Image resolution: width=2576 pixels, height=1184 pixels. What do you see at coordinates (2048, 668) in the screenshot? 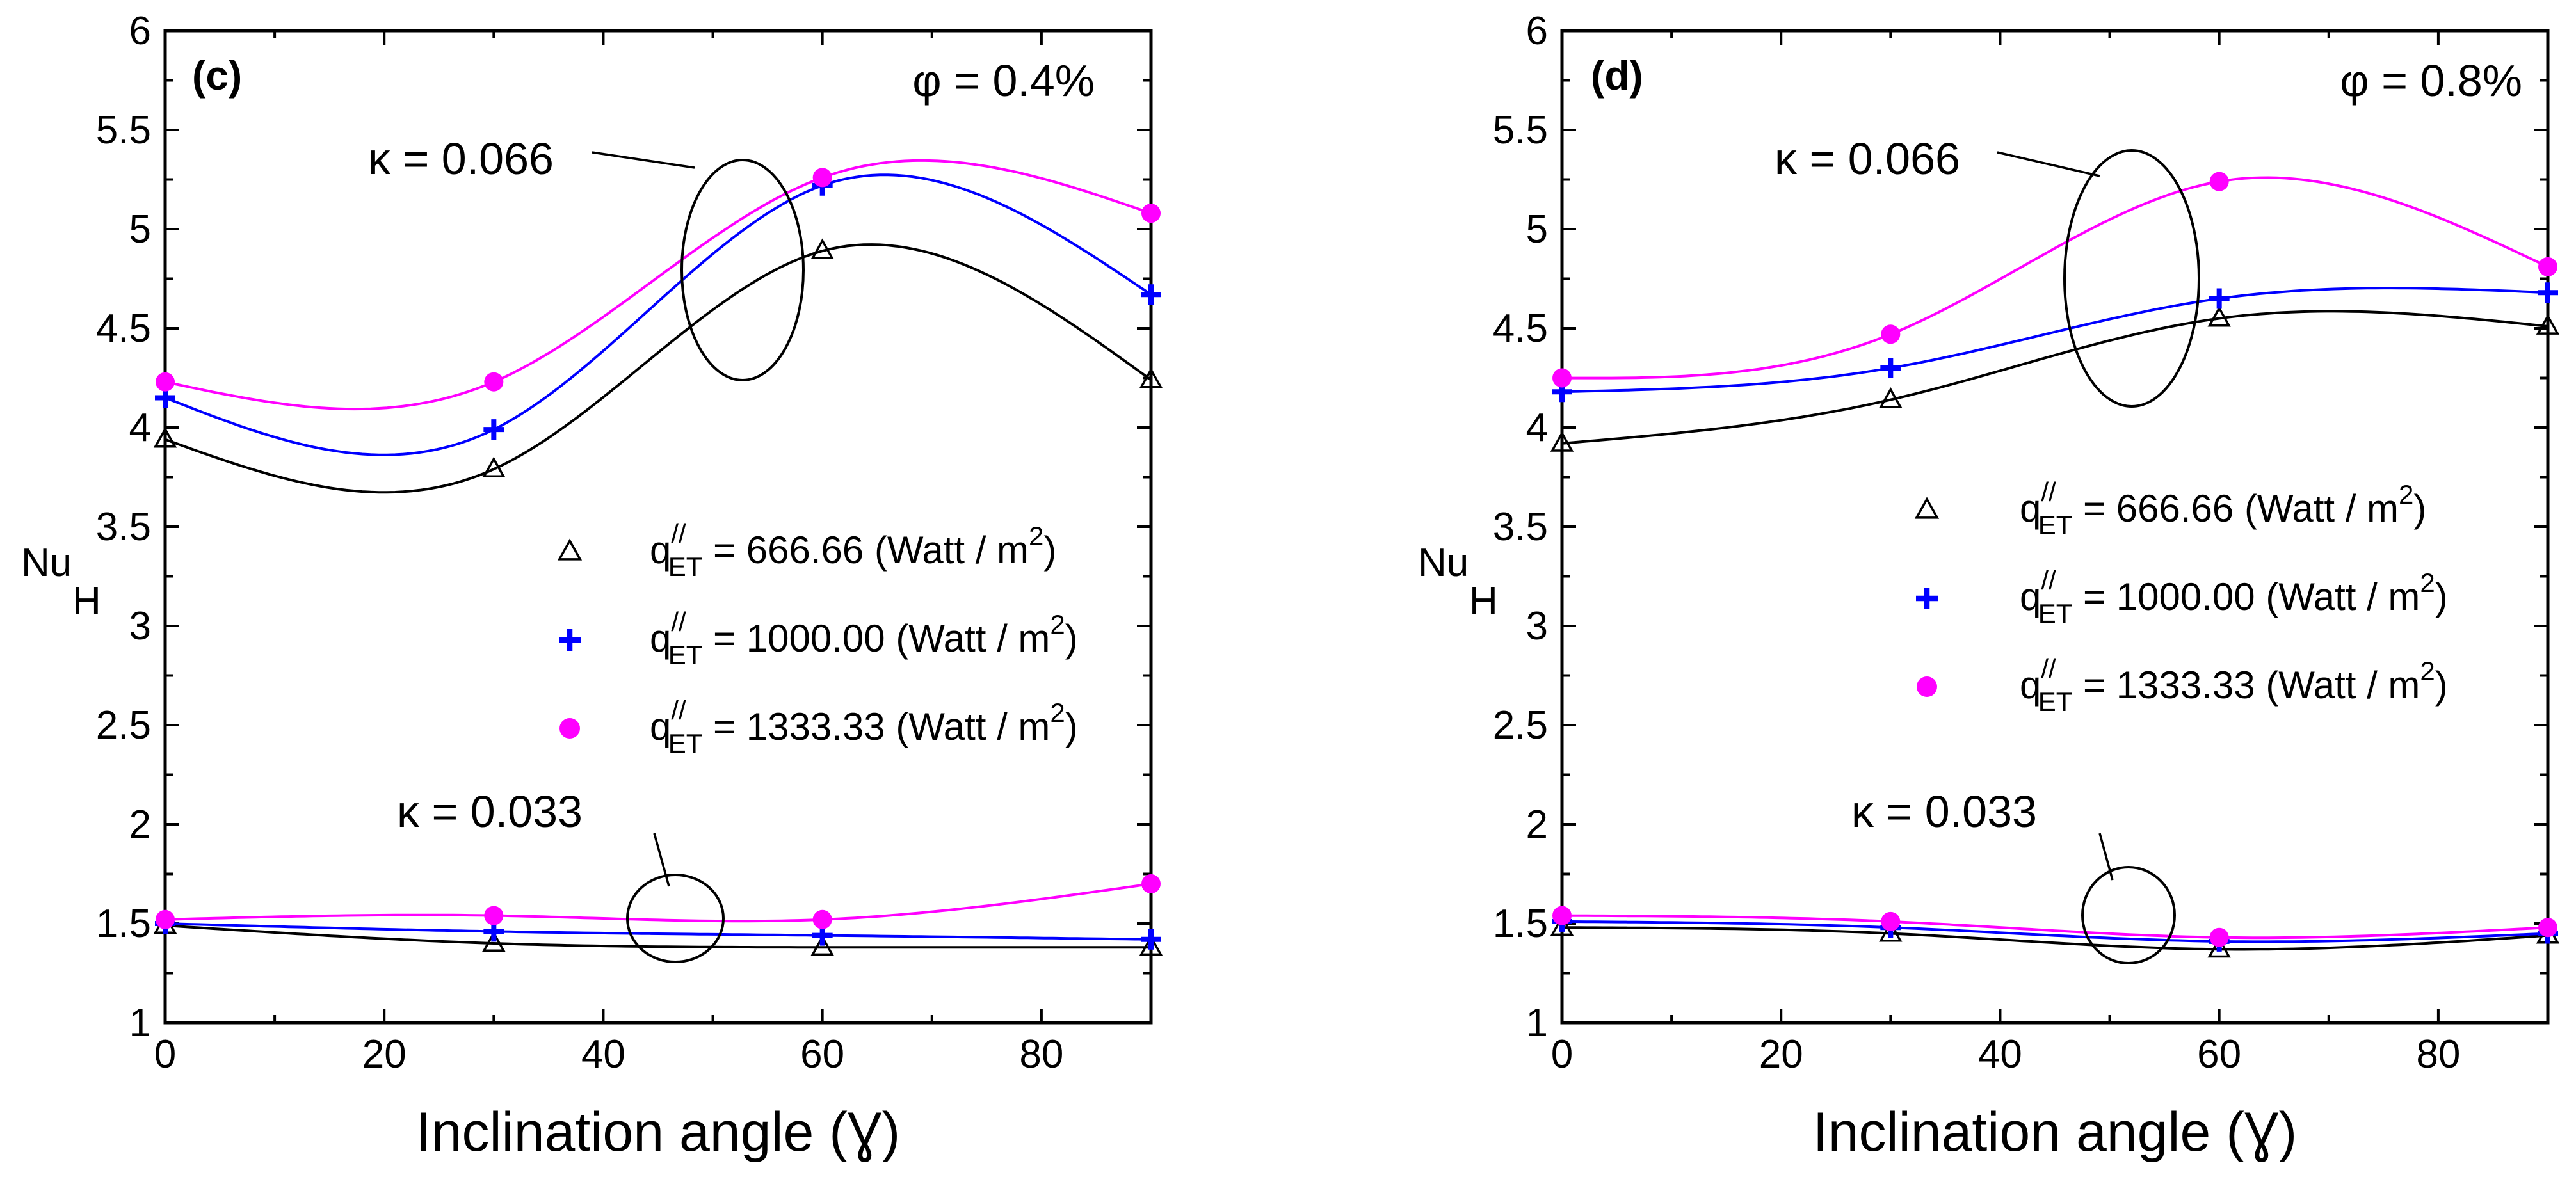
I see `legend-sup-2: //` at bounding box center [2048, 668].